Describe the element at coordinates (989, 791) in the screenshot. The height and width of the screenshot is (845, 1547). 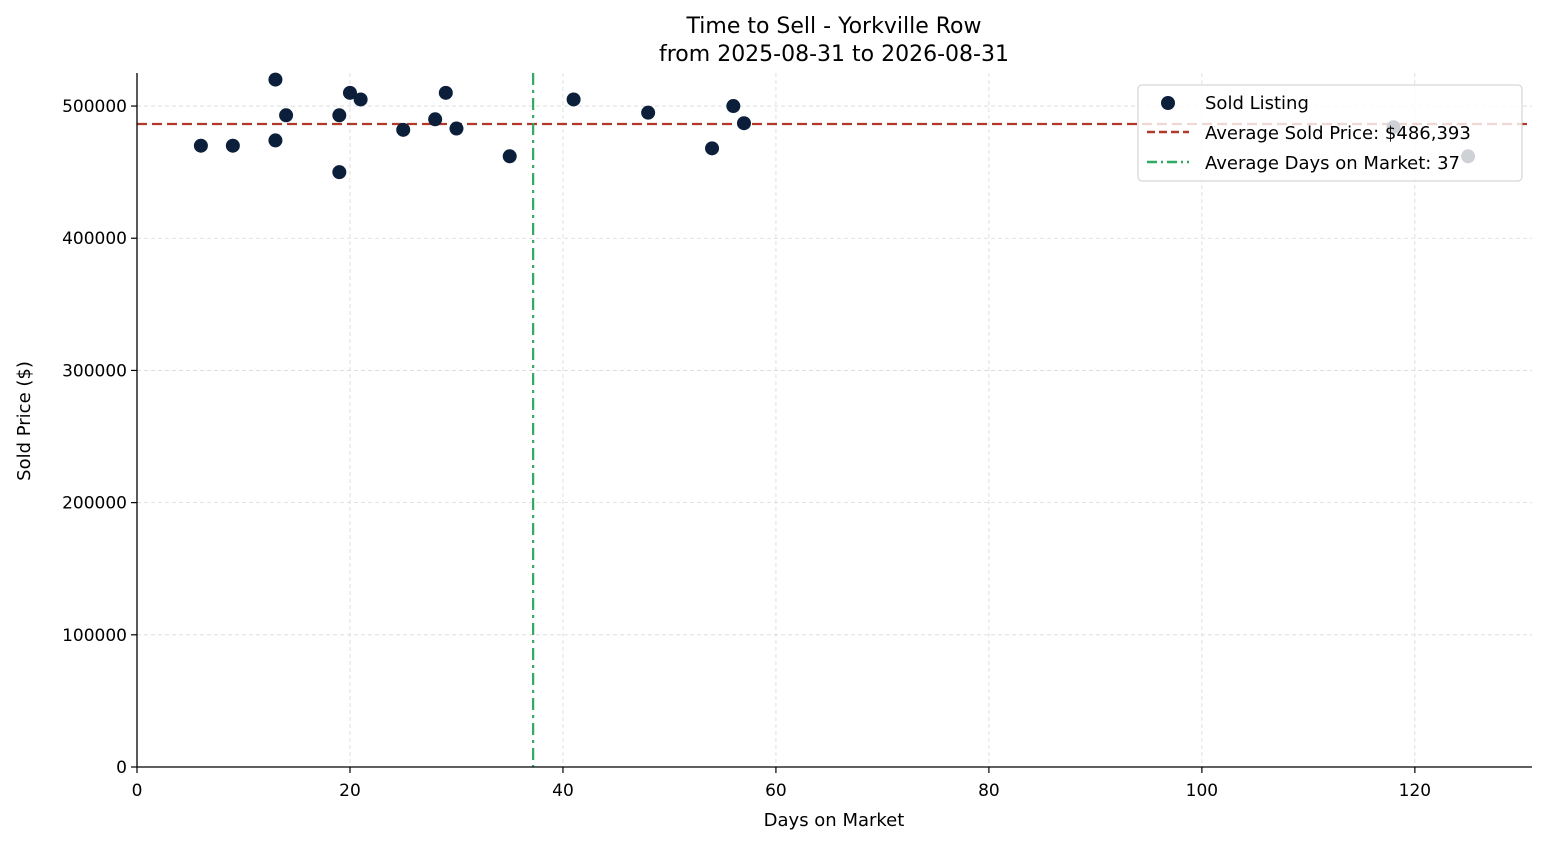
I see `x-tick-label: 80` at that location.